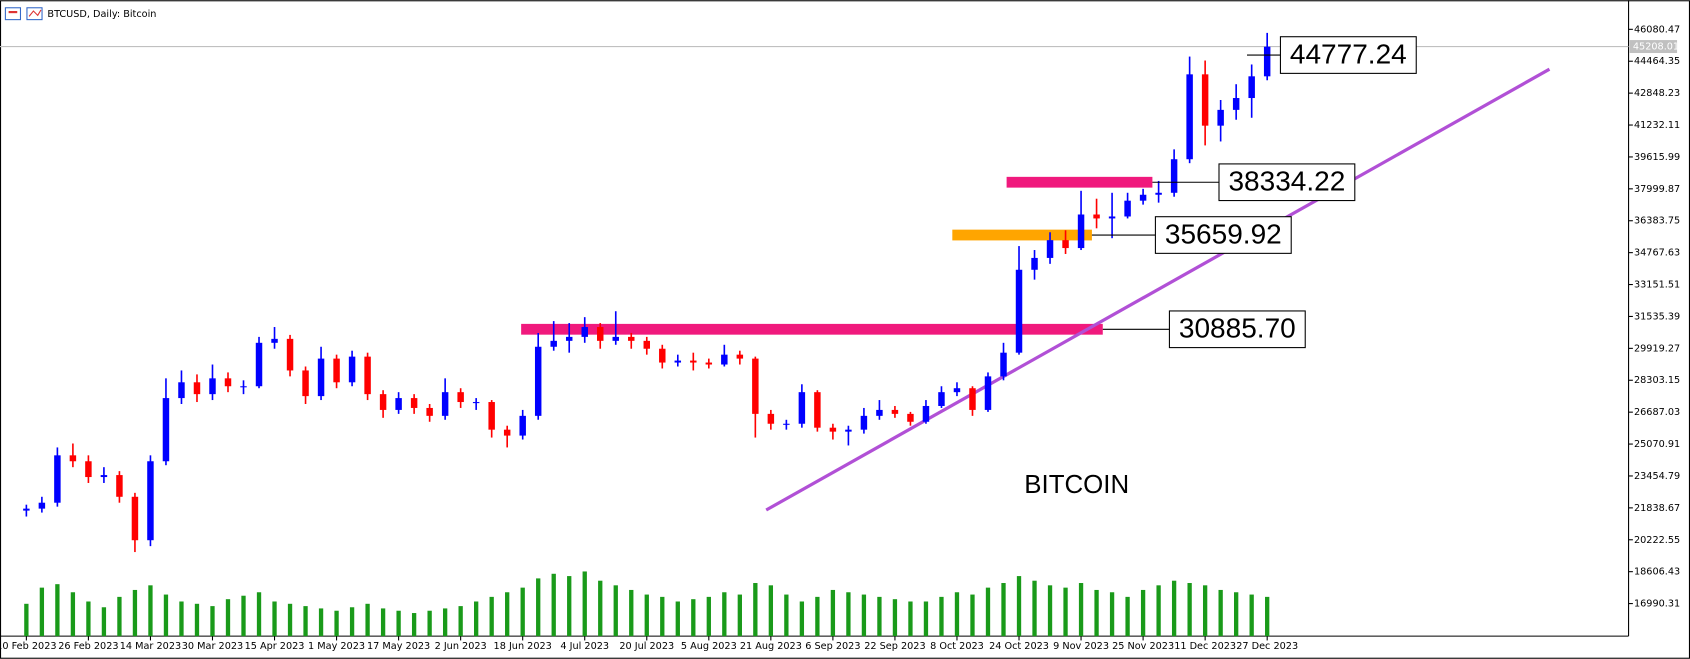 The image size is (1690, 659). I want to click on current-price-label: 45208.01, so click(1656, 47).